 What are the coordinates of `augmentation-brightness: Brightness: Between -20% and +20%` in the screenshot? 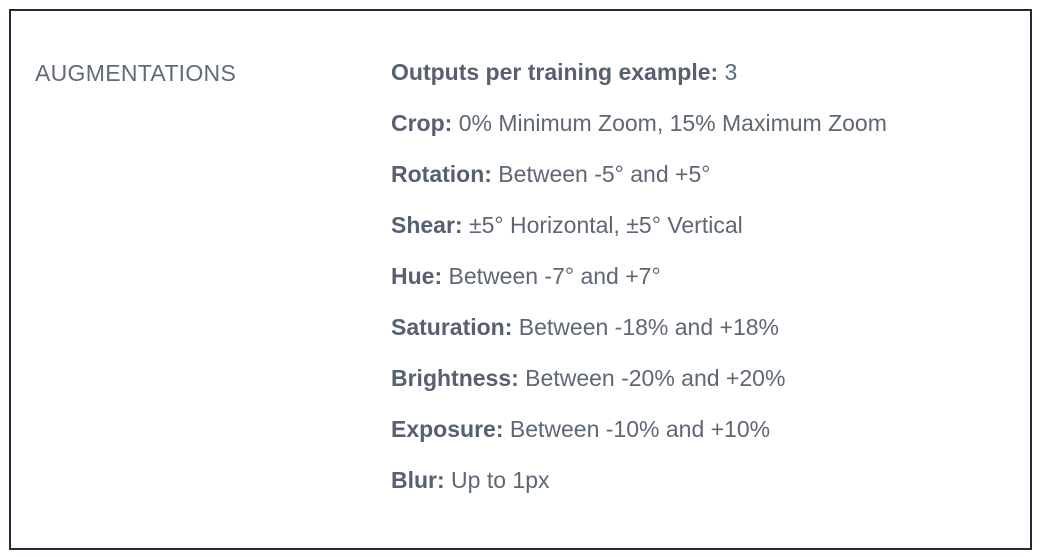 It's located at (639, 389).